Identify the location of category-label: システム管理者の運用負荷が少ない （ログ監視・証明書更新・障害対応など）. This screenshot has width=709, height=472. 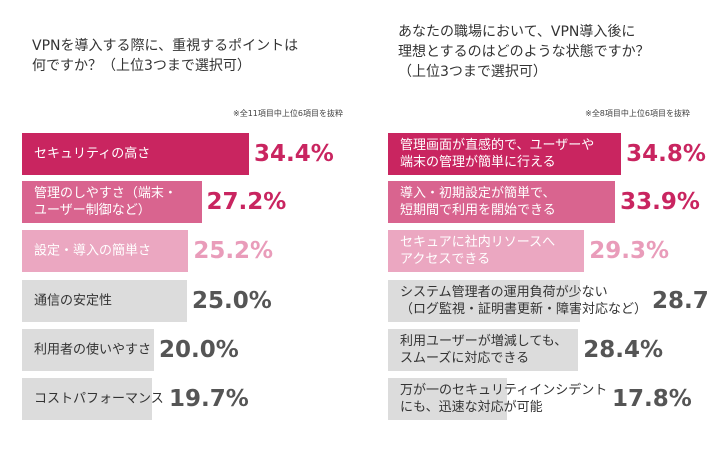
(524, 301).